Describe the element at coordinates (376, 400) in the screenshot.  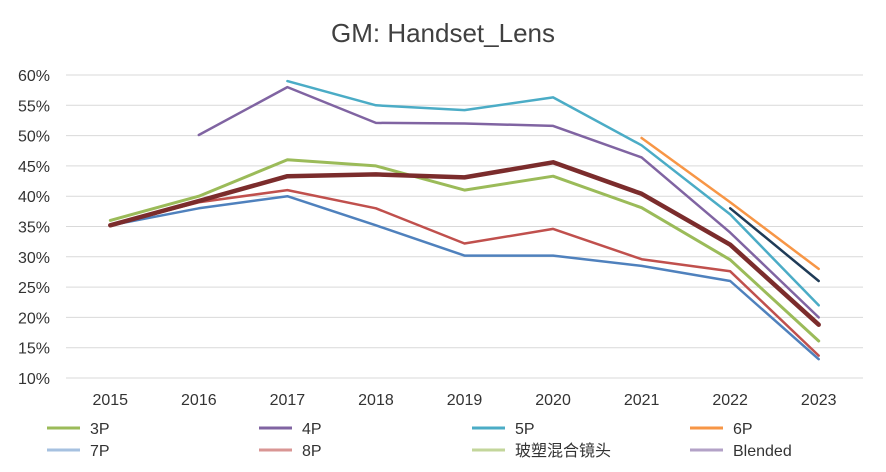
I see `x-tick-label: 2018` at that location.